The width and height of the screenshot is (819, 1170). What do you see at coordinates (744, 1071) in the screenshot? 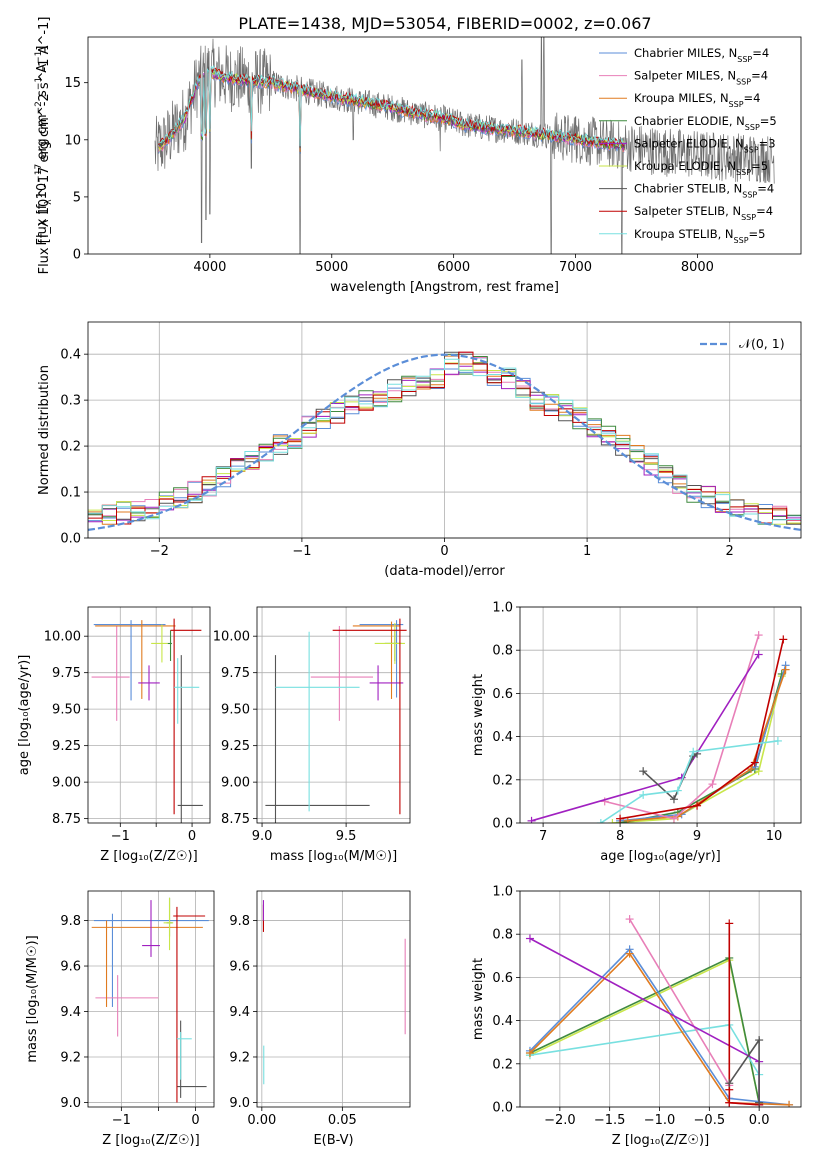
I see `weight-series-chabrier-stelib` at bounding box center [744, 1071].